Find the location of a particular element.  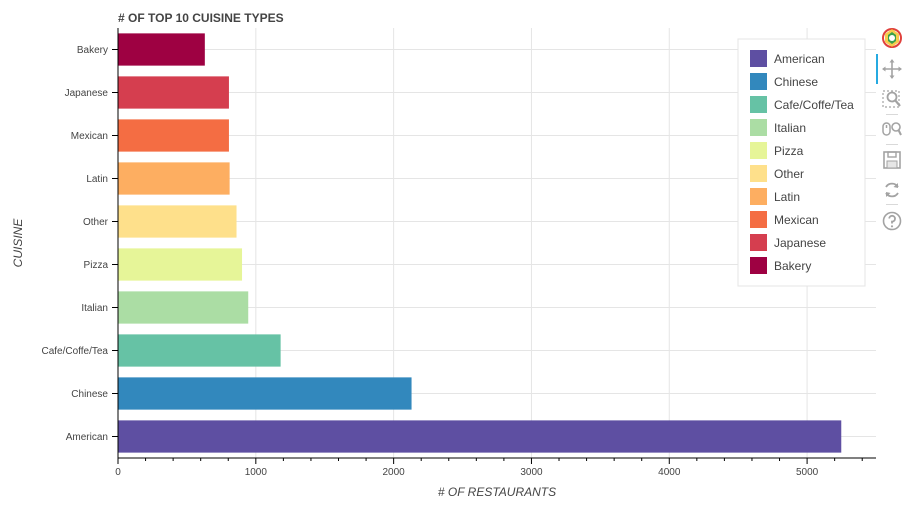

save-icon is located at coordinates (892, 160).